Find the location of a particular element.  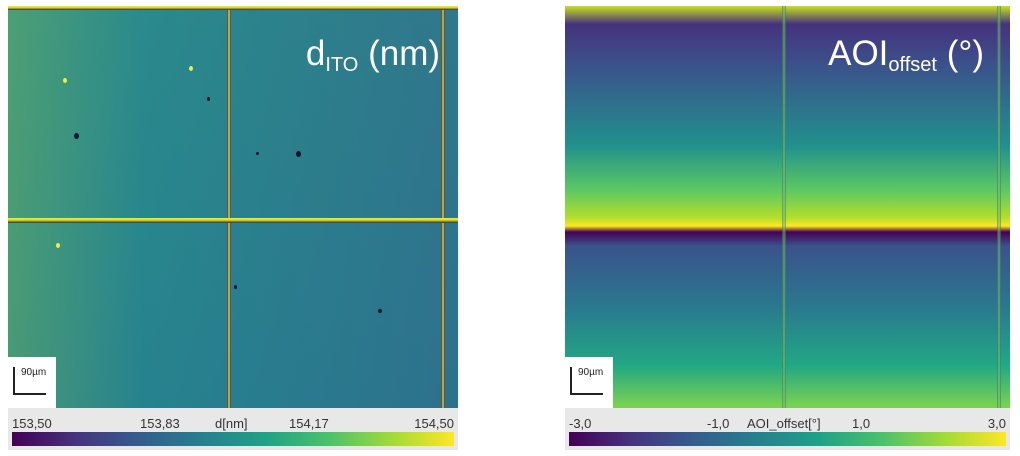

colorbar-tick: 154,17 is located at coordinates (309, 423).